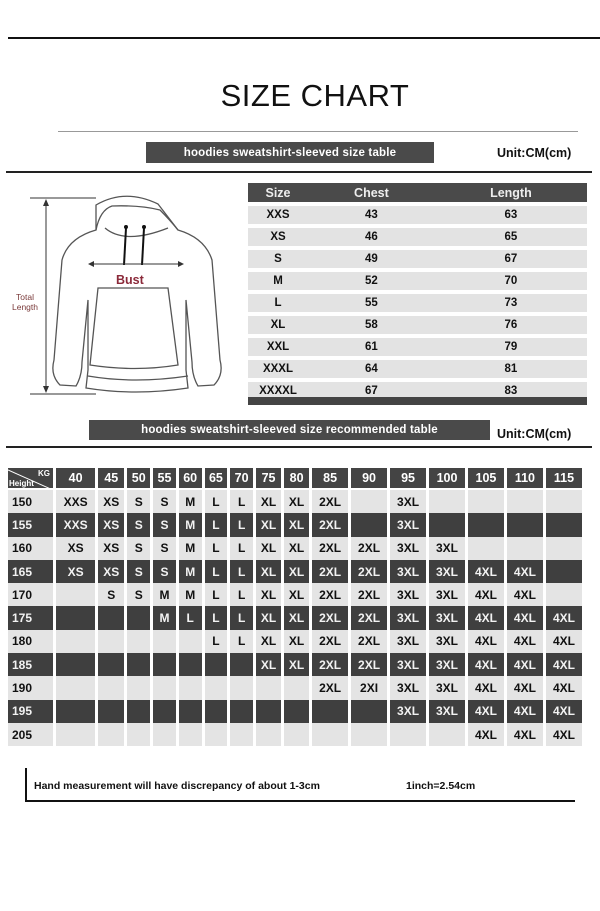  Describe the element at coordinates (534, 153) in the screenshot. I see `size-table-unit: Unit:CM(cm)` at that location.